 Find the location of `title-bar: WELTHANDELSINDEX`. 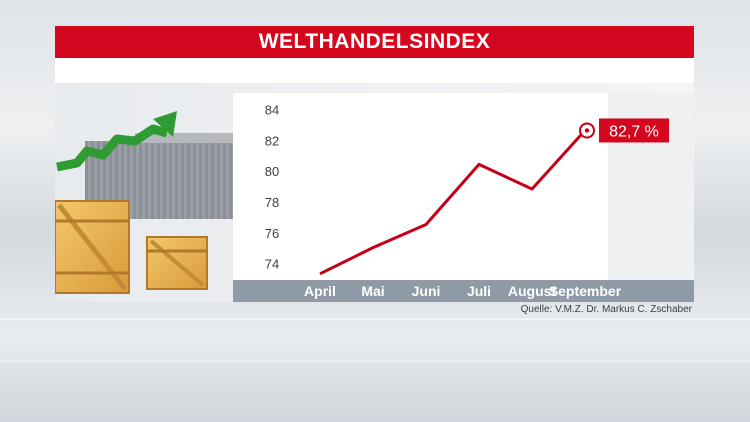

title-bar: WELTHANDELSINDEX is located at coordinates (374, 42).